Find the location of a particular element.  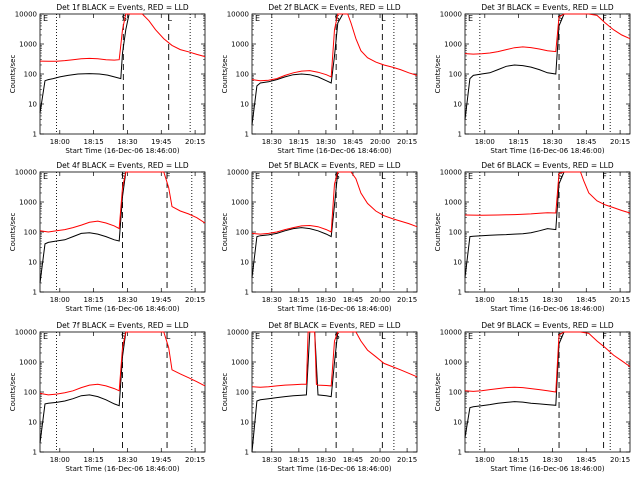

plot-frame is located at coordinates (547, 232).